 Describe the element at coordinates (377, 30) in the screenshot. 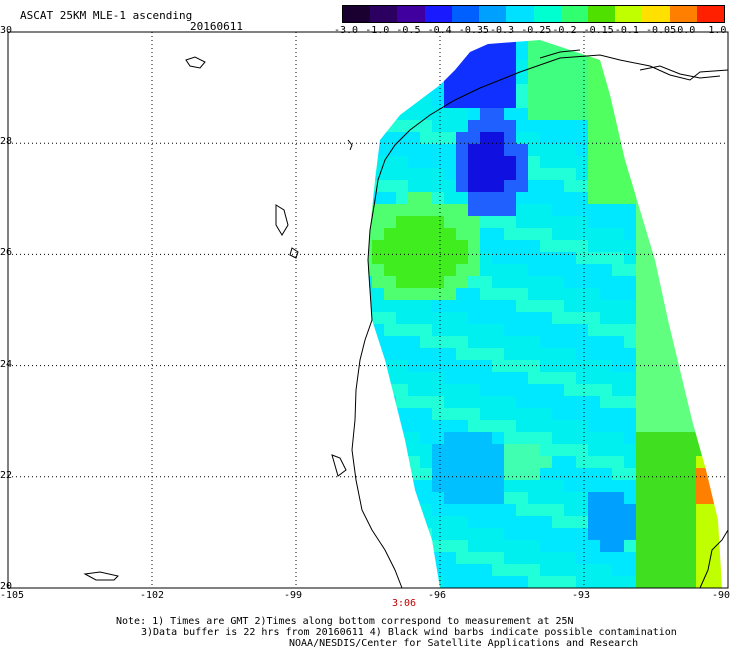

I see `legend-label: -1.0` at that location.